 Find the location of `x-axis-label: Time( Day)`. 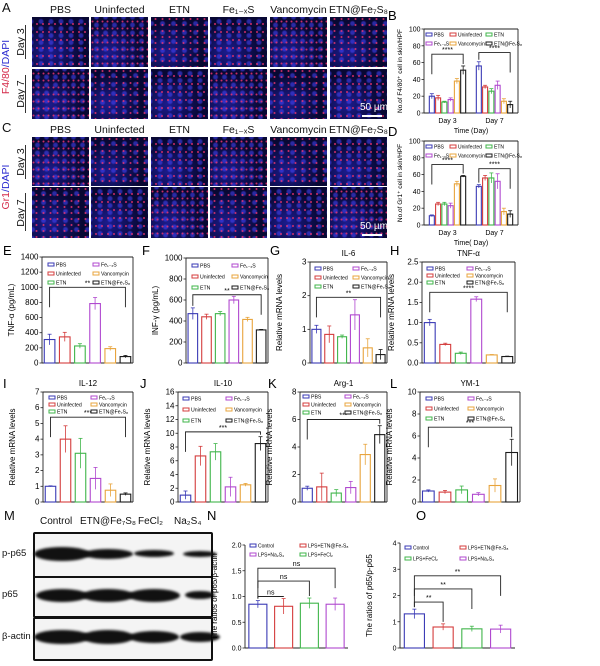

x-axis-label: Time( Day) is located at coordinates (471, 243).